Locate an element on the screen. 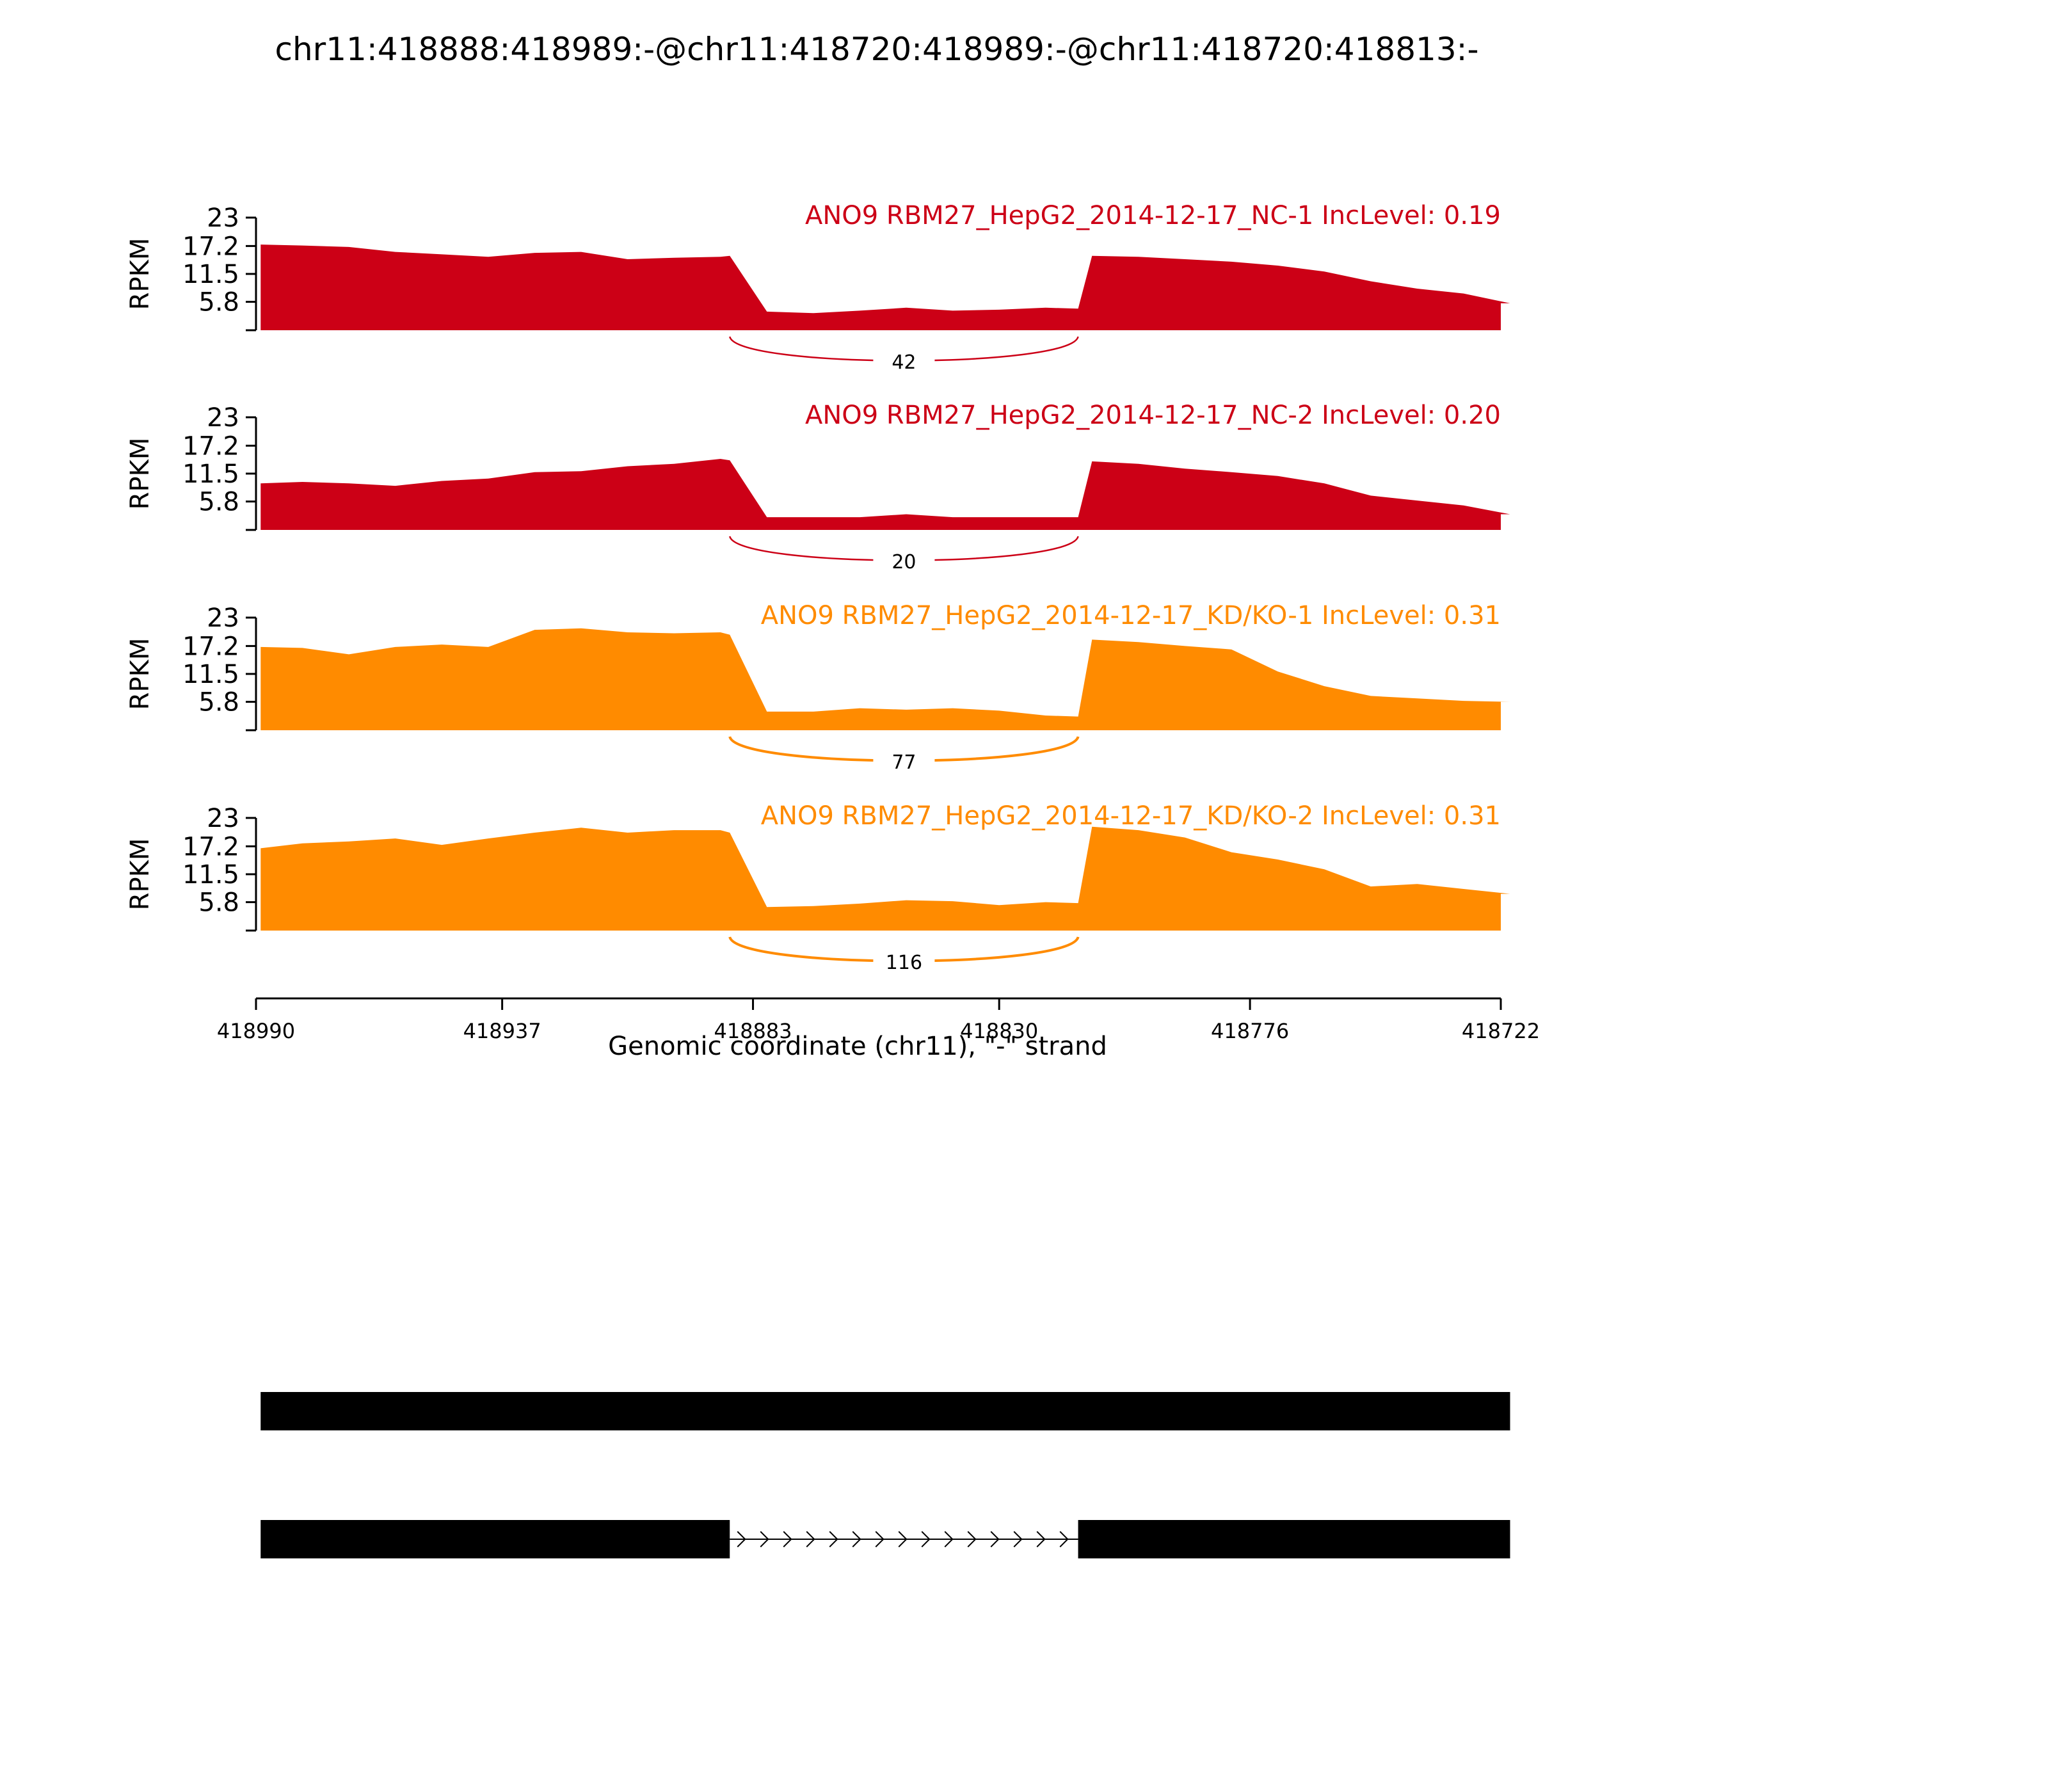  x-axis: 418990 418937 418883 418830 418776 418722 is located at coordinates (878, 1020).